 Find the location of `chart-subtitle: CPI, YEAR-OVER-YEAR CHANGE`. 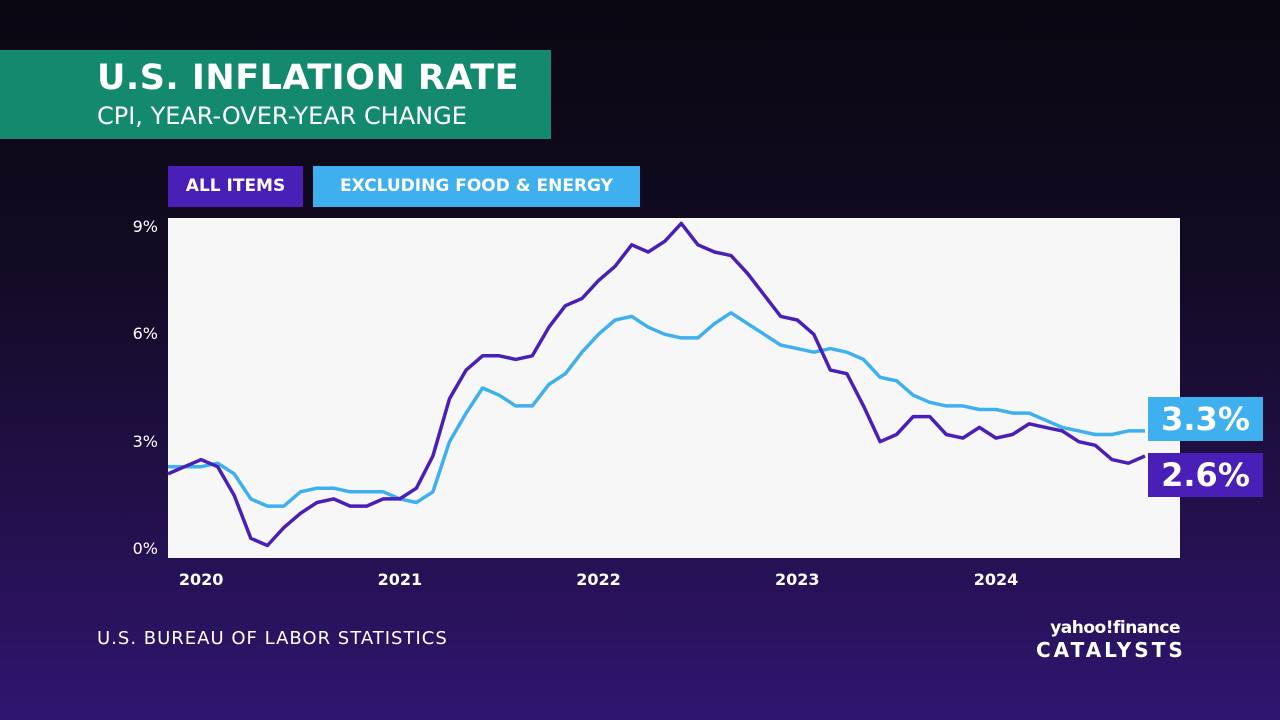

chart-subtitle: CPI, YEAR-OVER-YEAR CHANGE is located at coordinates (282, 116).